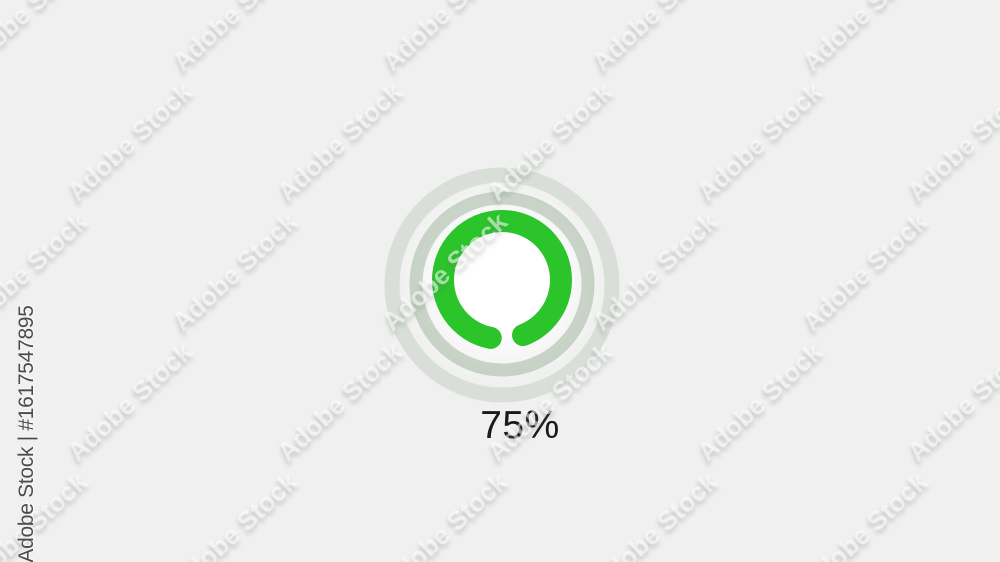 The height and width of the screenshot is (562, 1000). I want to click on inner-disc, so click(502, 280).